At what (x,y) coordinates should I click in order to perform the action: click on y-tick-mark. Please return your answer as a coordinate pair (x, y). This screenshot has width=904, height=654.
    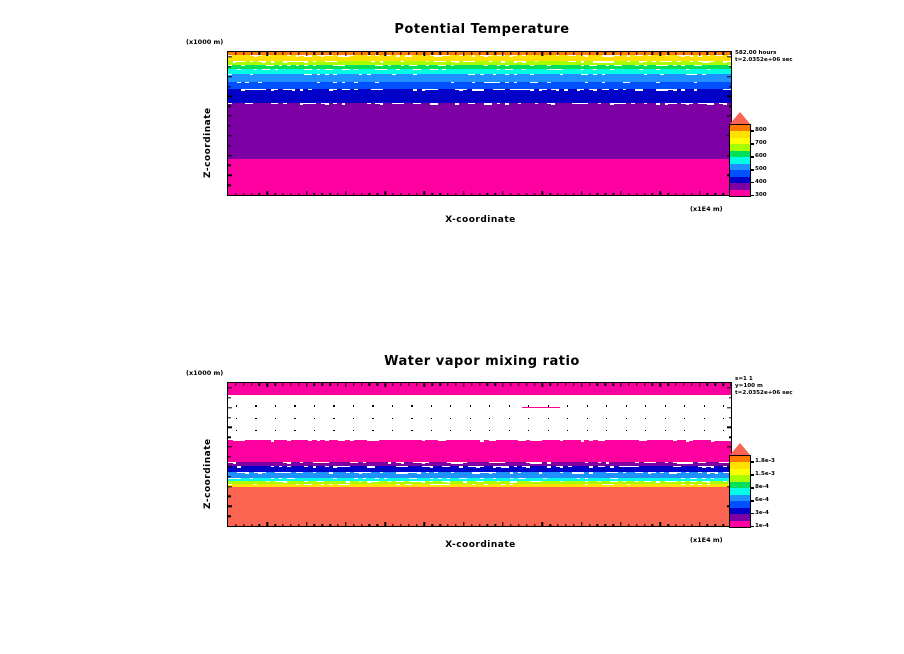
    Looking at the image, I should click on (230, 57).